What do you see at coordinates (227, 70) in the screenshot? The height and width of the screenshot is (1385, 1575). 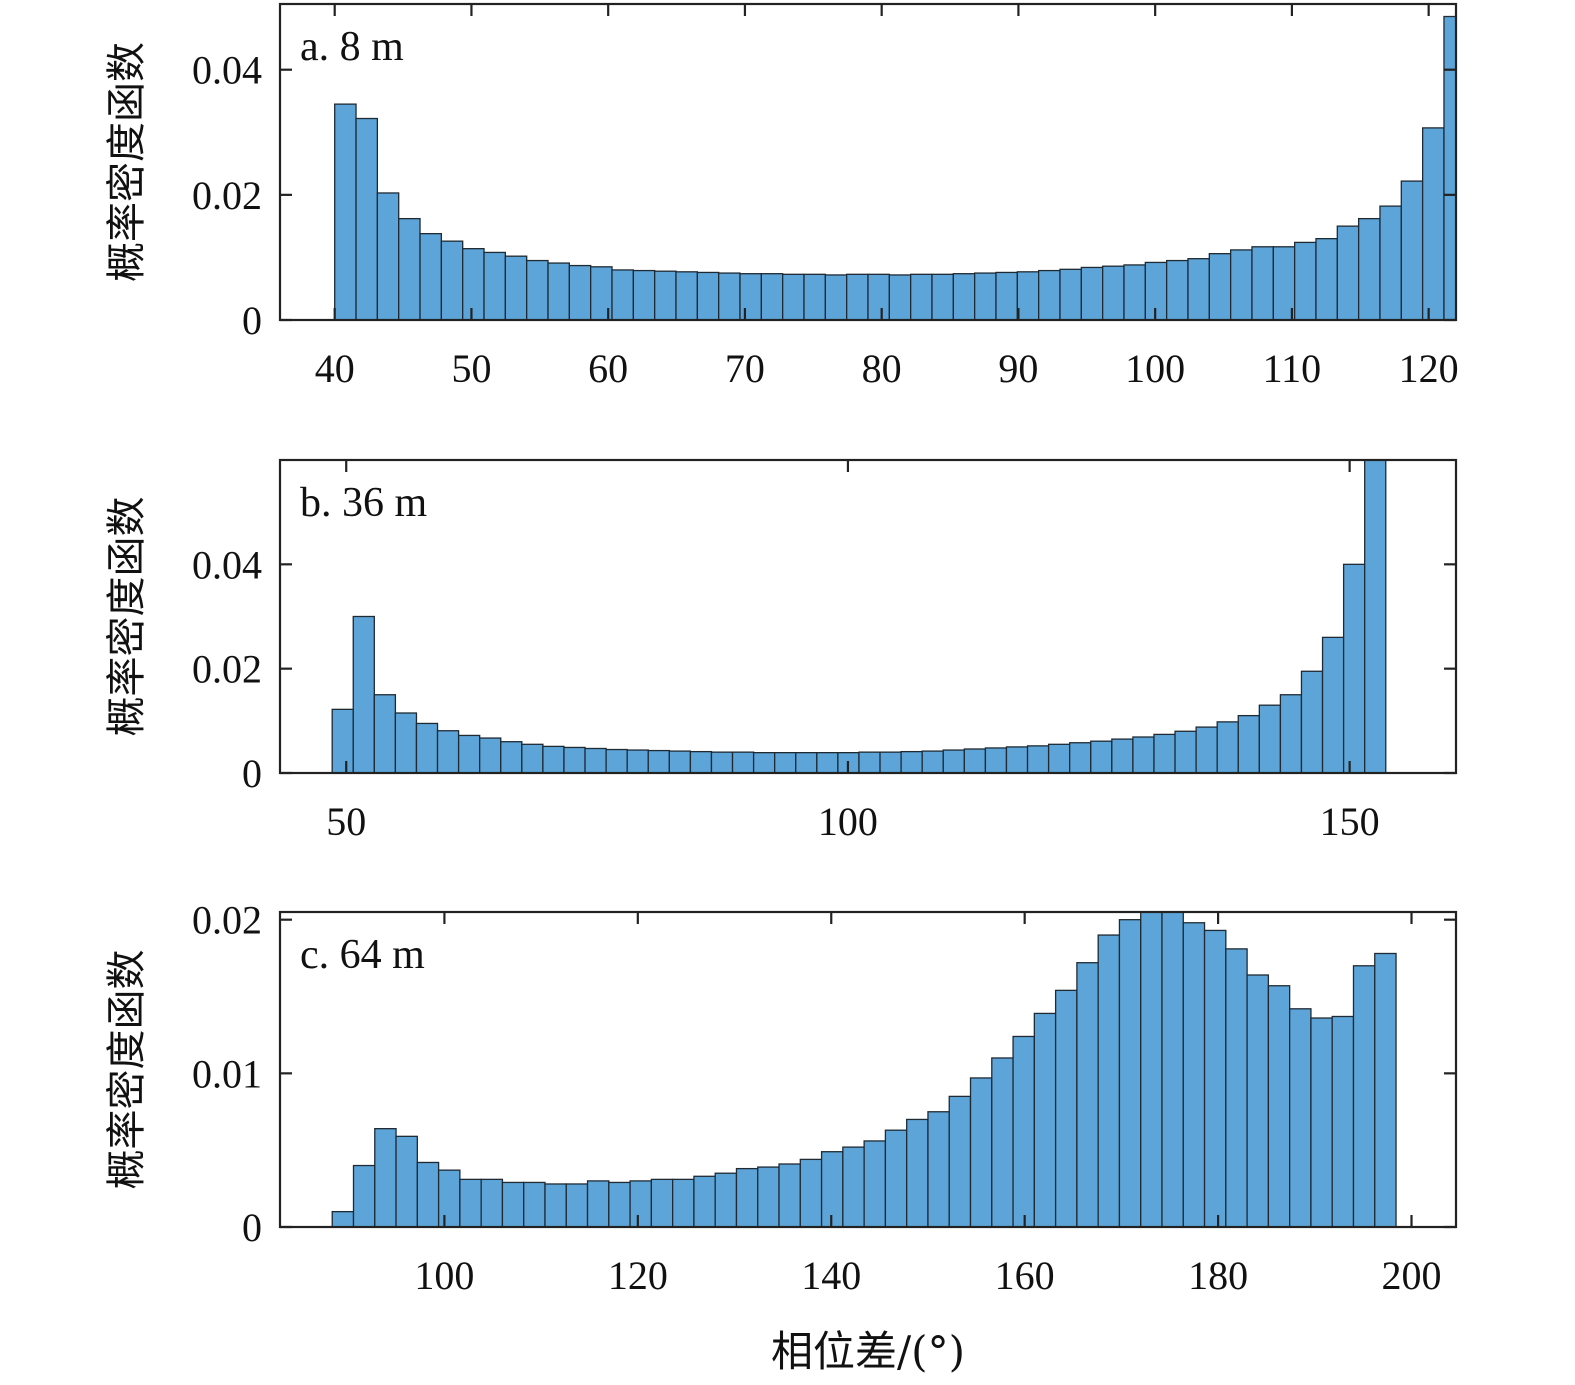 I see `y-tick-label: 0.04` at bounding box center [227, 70].